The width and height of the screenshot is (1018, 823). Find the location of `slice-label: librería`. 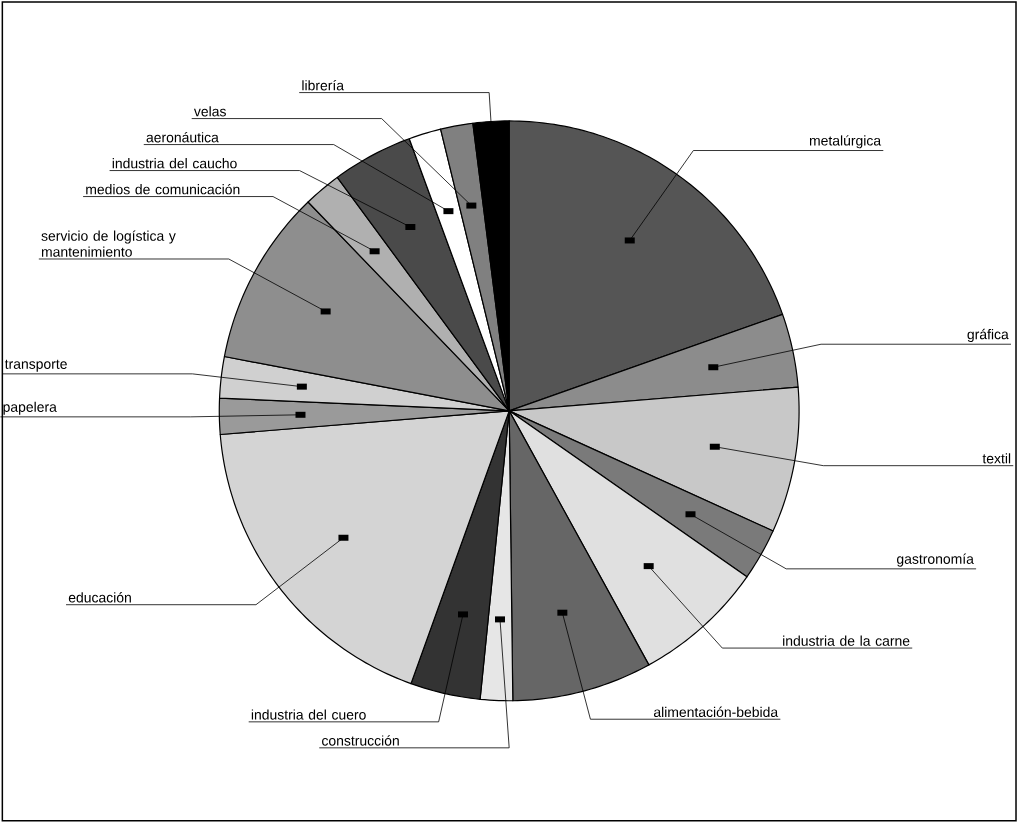

slice-label: librería is located at coordinates (323, 85).